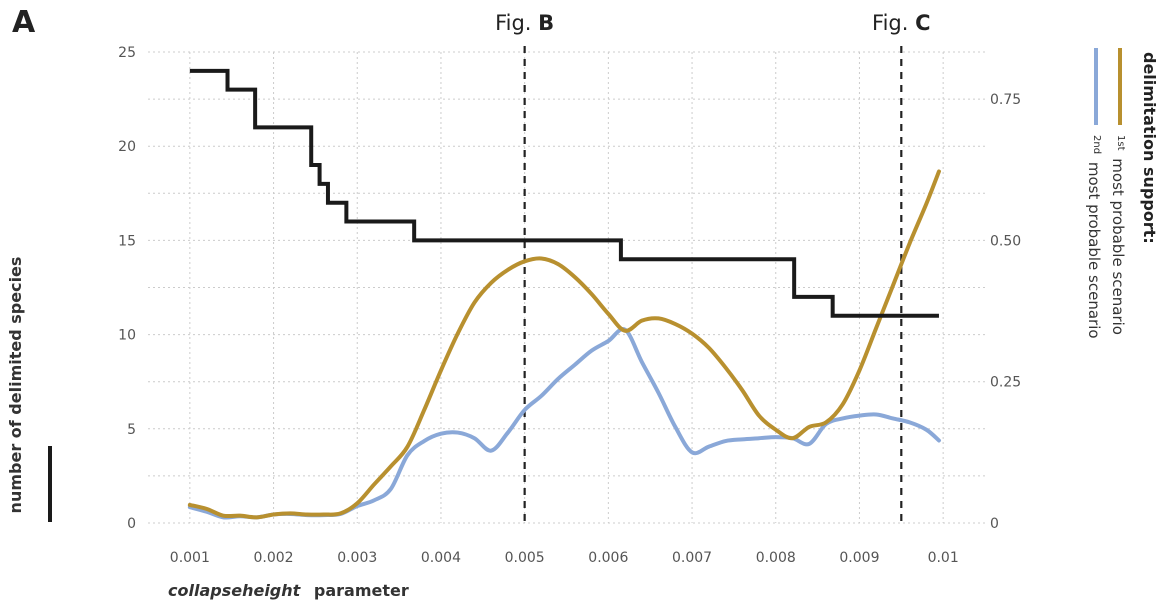 The image size is (1168, 605). Describe the element at coordinates (1096, 144) in the screenshot. I see `legend-entry-second-sup: 2nd` at that location.